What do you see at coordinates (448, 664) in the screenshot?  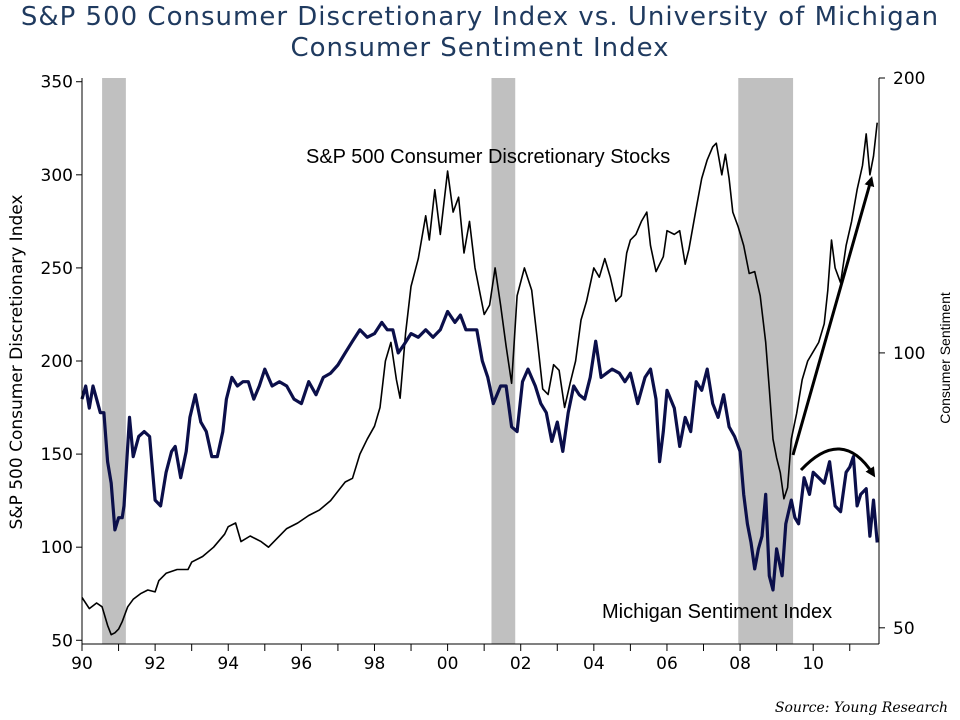 I see `x-tick-label: 00` at bounding box center [448, 664].